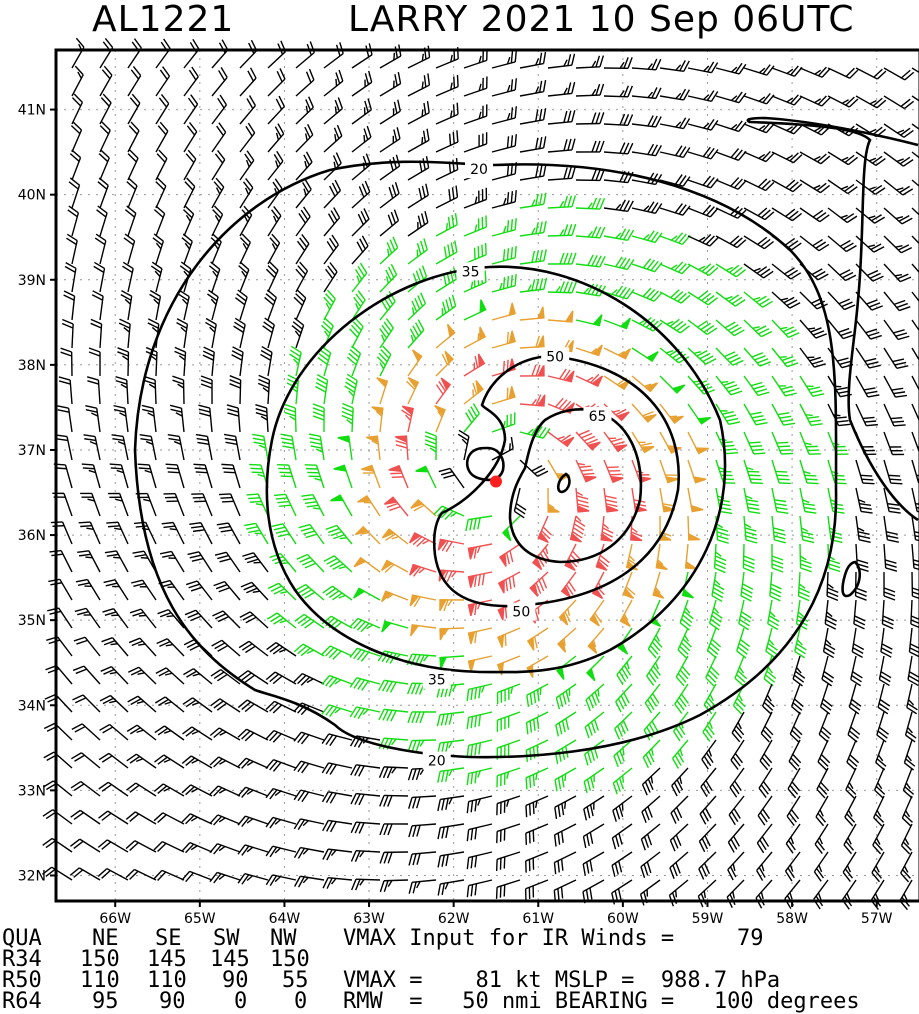  Describe the element at coordinates (555, 356) in the screenshot. I see `contour-label-bg` at that location.